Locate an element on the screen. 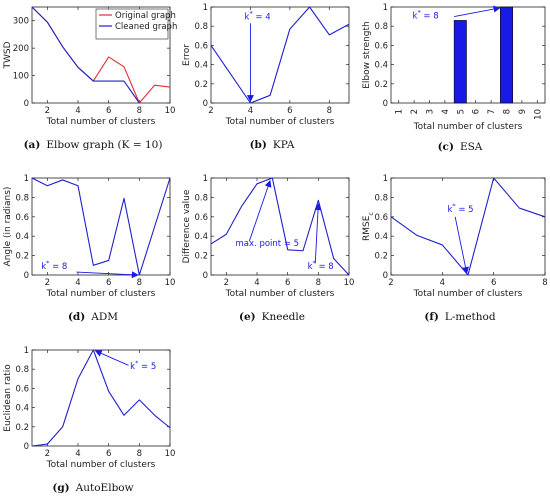  y-axis-label: Error is located at coordinates (187, 55).